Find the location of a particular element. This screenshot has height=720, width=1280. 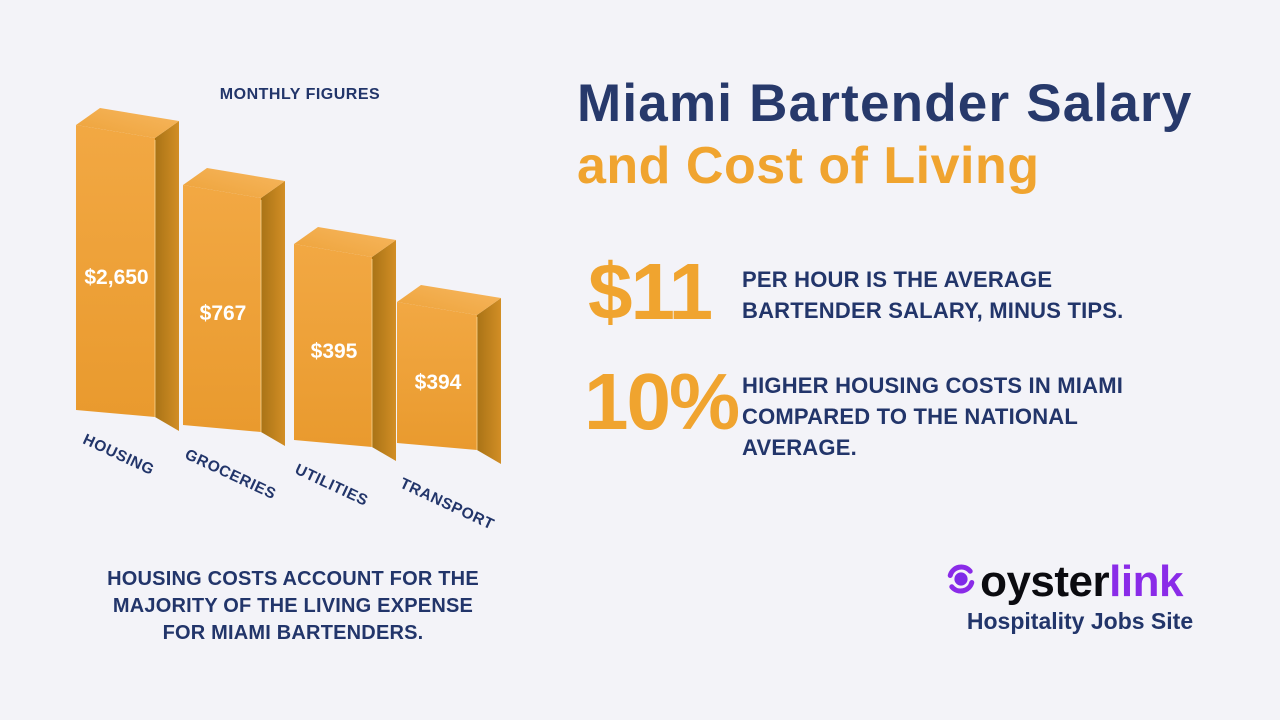

bar-category-label: GROCERIES is located at coordinates (230, 474).